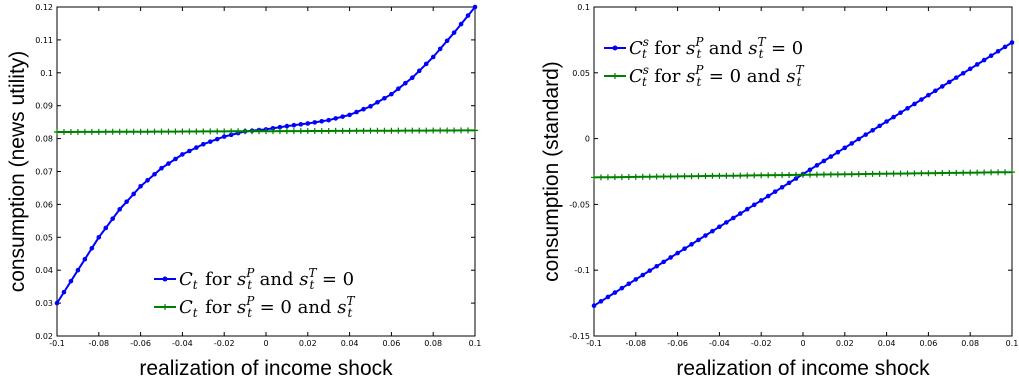 The image size is (1019, 381). Describe the element at coordinates (845, 343) in the screenshot. I see `x-tick-label: 0.02` at that location.